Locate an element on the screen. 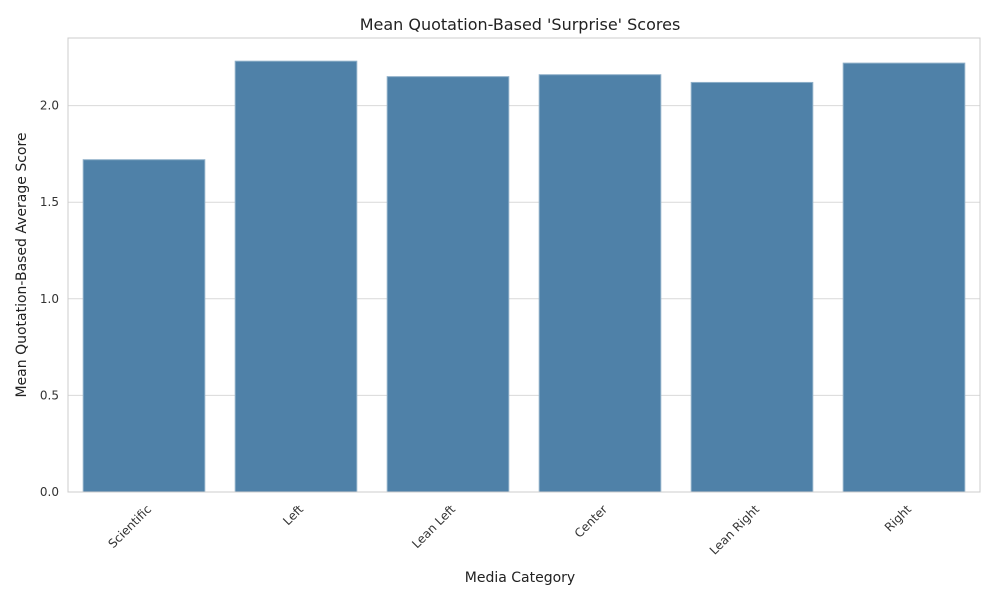 Image resolution: width=1000 pixels, height=600 pixels. y-axis-label: Mean Quotation-Based Average Score is located at coordinates (22, 264).